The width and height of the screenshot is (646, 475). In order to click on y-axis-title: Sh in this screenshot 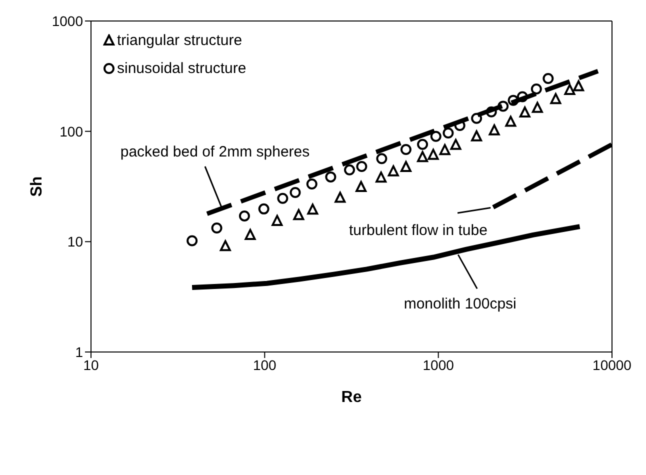, I will do `click(37, 186)`.